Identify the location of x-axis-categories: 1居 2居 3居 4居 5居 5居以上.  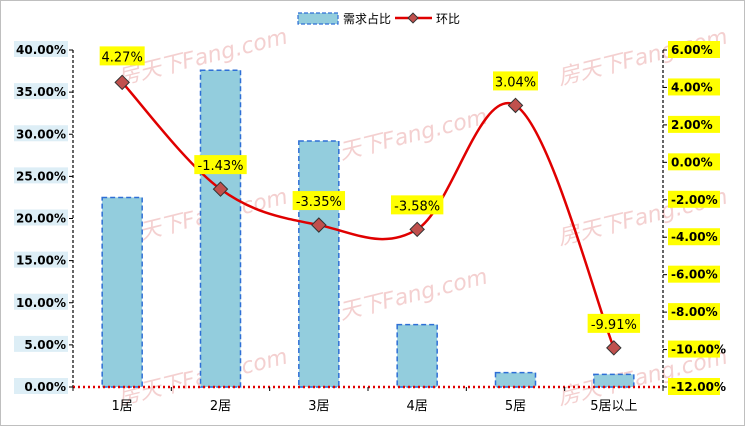
(375, 406).